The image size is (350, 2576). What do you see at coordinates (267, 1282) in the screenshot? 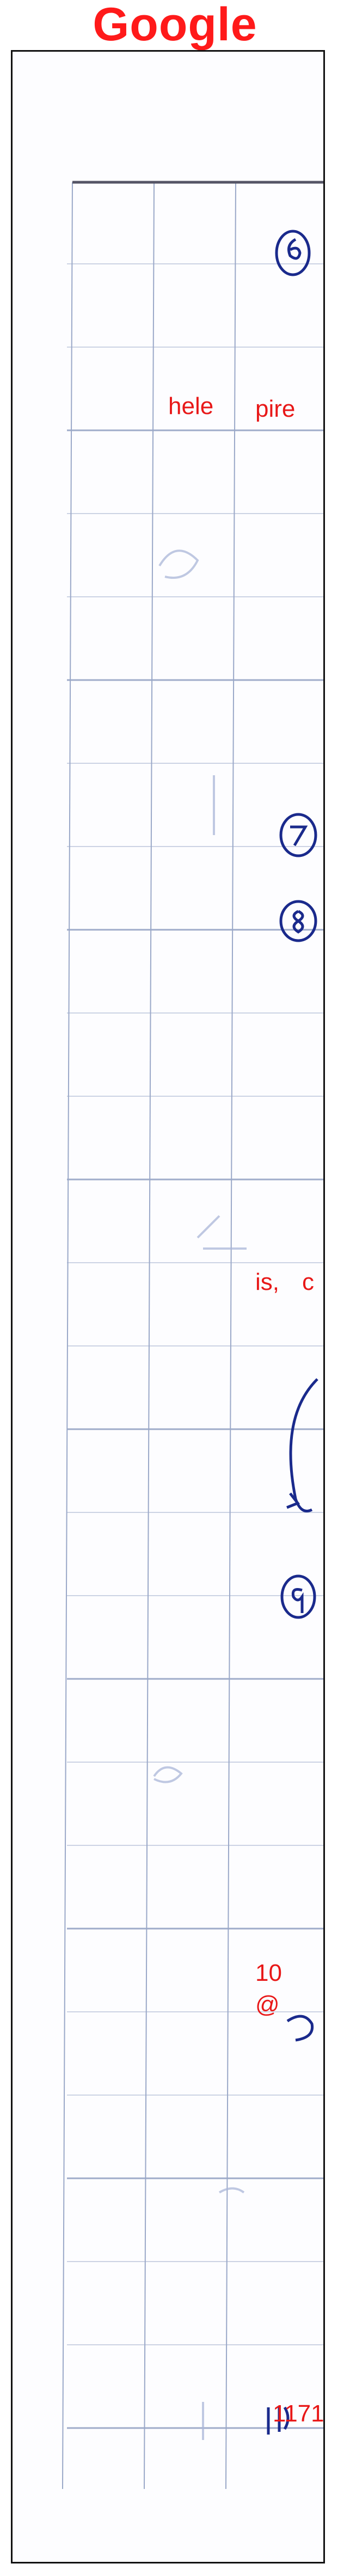
I see `label-is: is,` at bounding box center [267, 1282].